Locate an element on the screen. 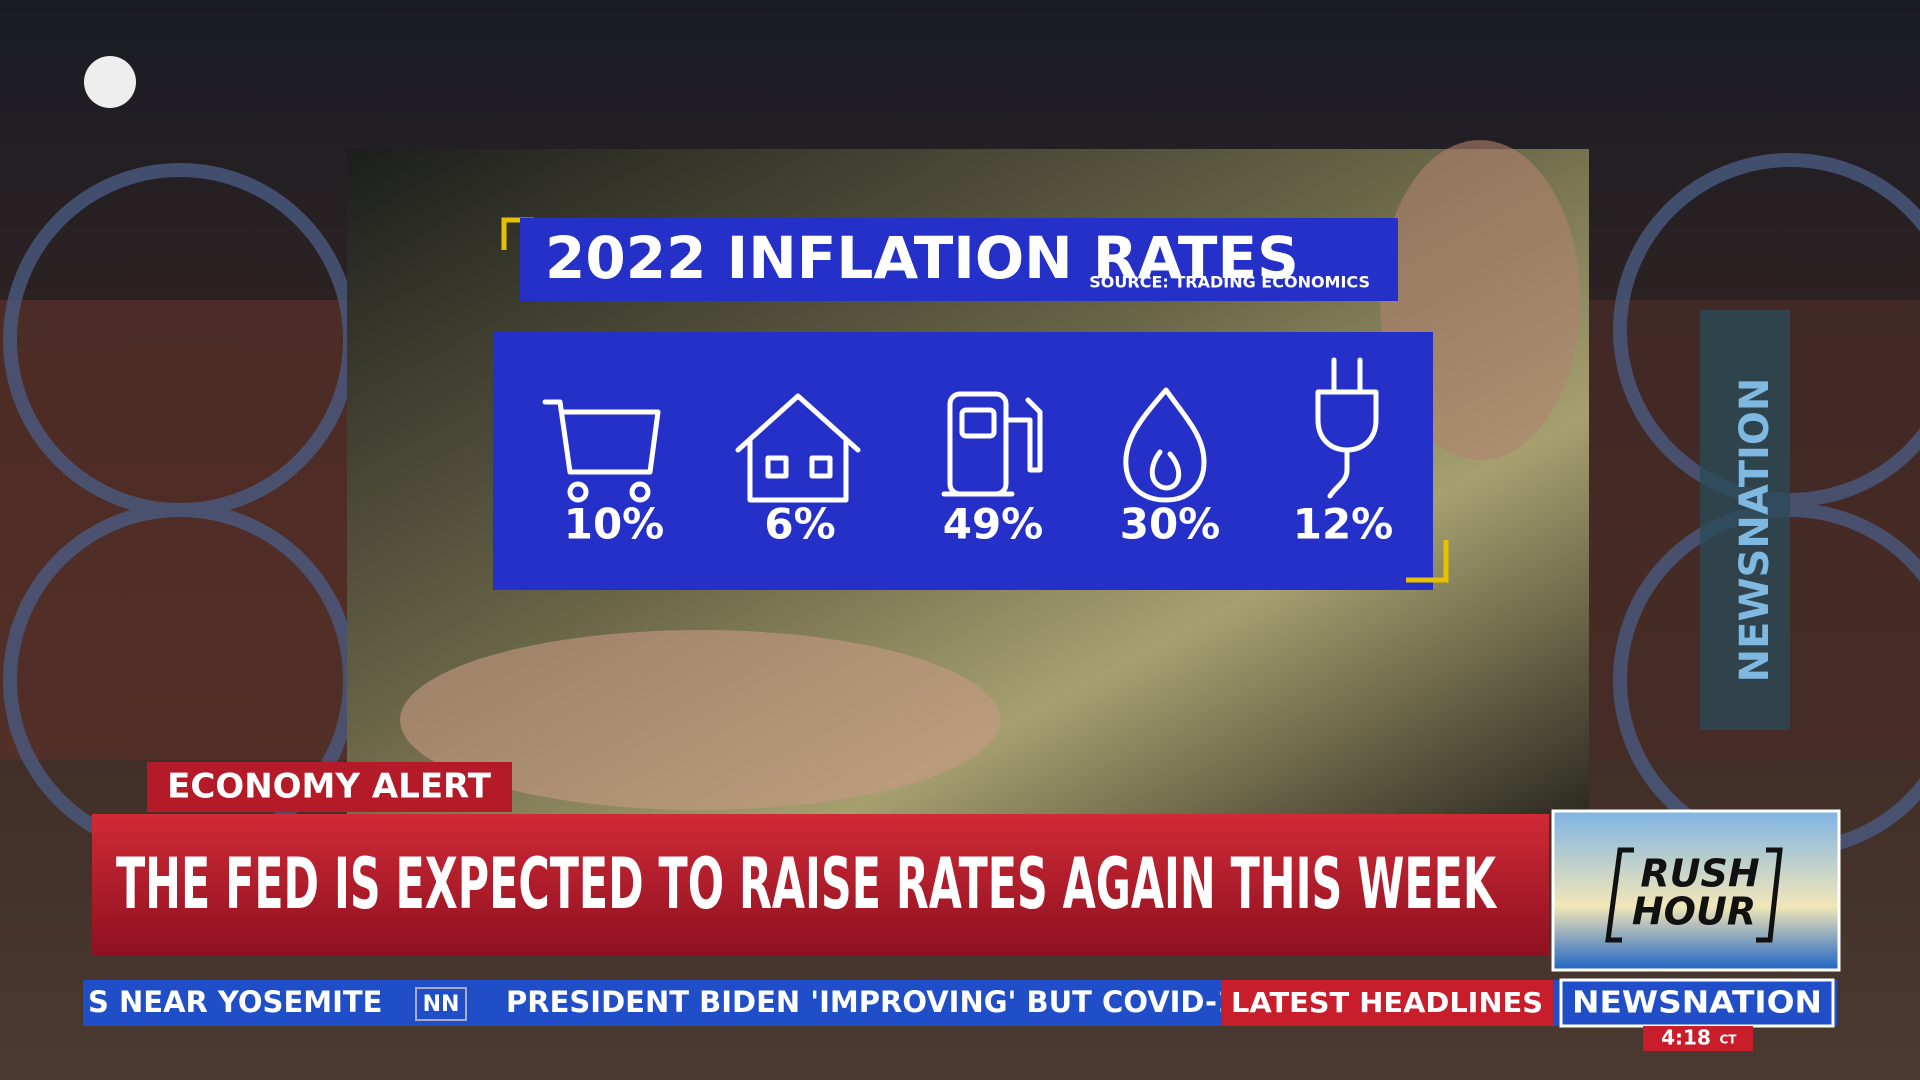 This screenshot has width=1920, height=1080. rate-label: 12% is located at coordinates (1343, 524).